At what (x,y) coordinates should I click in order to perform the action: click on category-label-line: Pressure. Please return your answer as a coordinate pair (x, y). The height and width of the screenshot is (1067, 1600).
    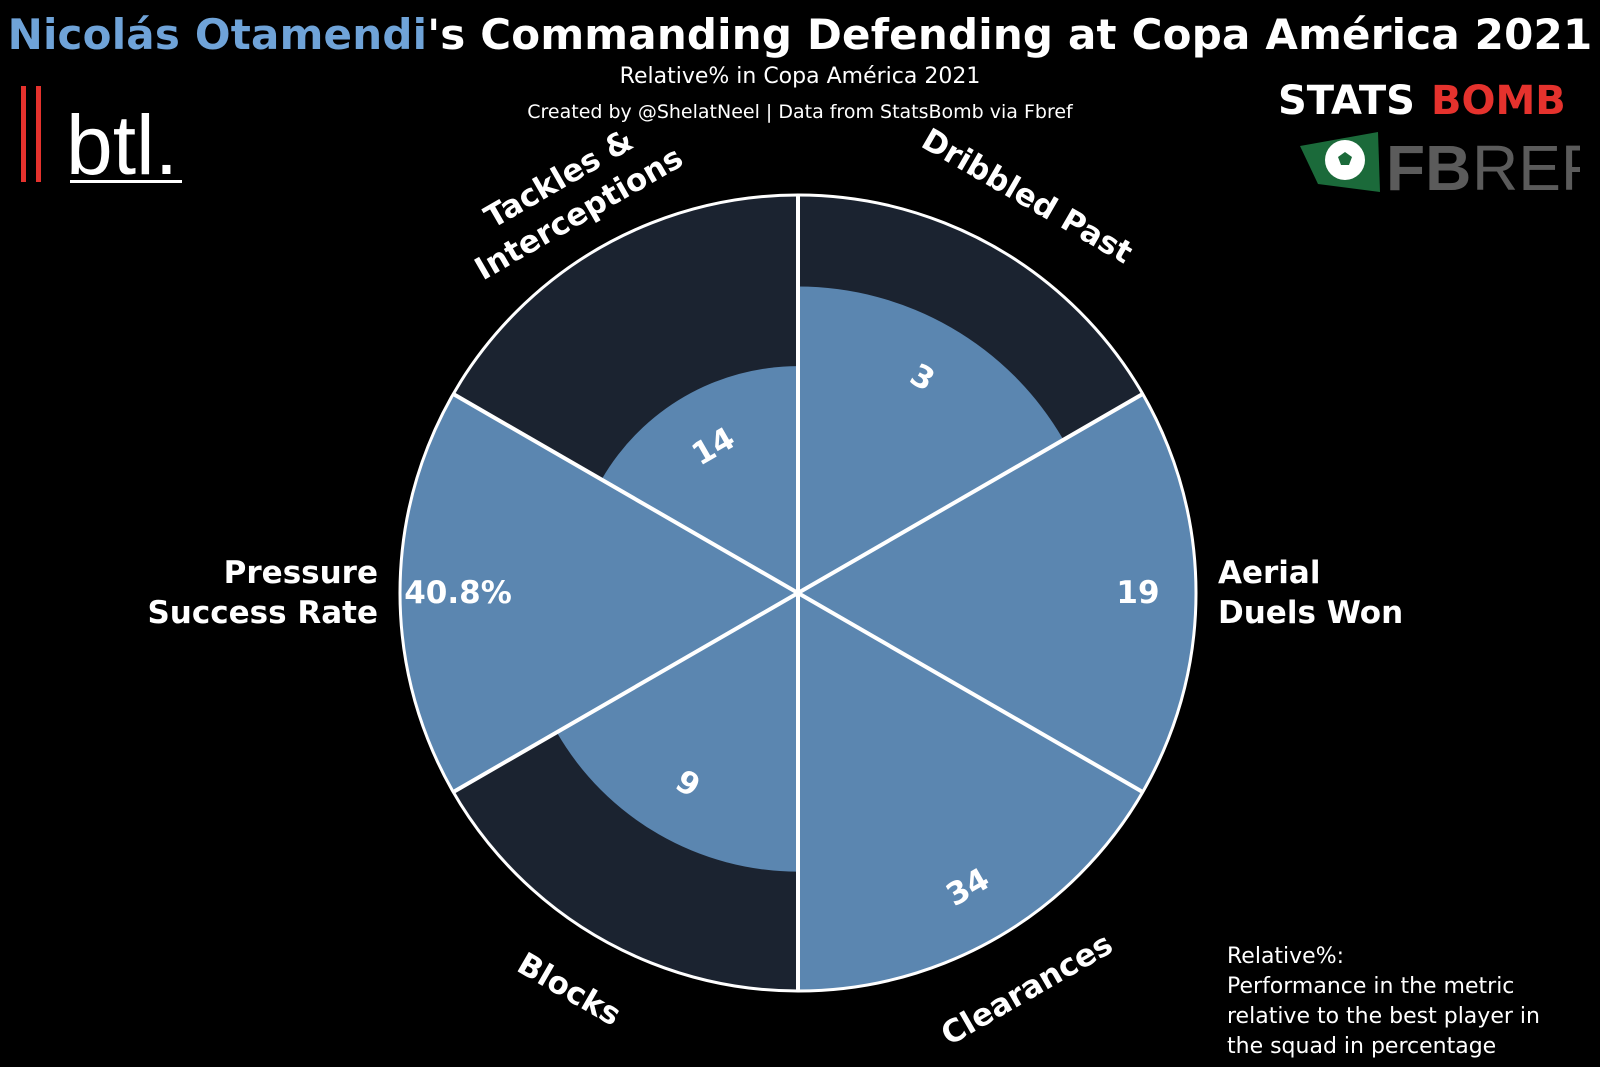
    Looking at the image, I should click on (301, 573).